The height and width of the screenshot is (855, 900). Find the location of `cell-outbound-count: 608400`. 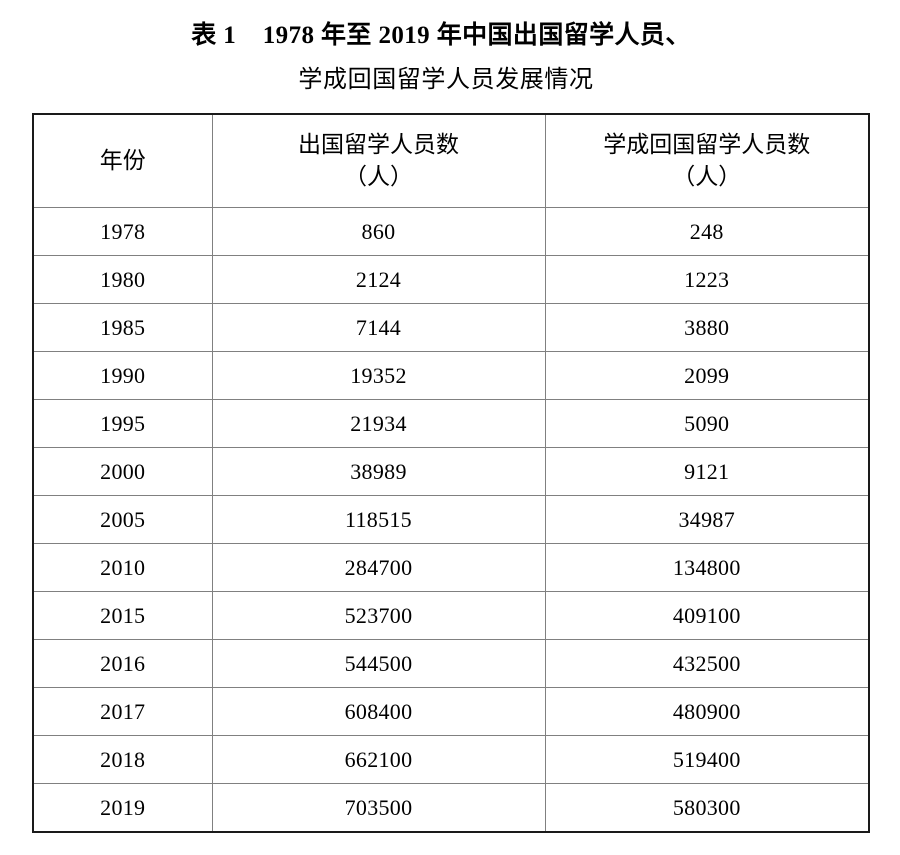

cell-outbound-count: 608400 is located at coordinates (378, 711).